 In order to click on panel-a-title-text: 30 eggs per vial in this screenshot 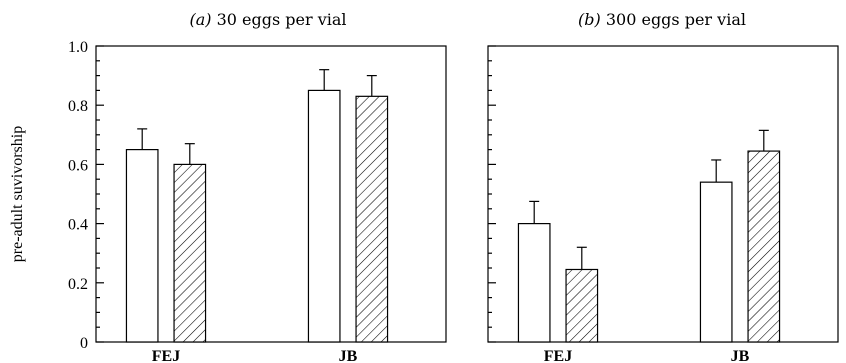, I will do `click(282, 19)`.